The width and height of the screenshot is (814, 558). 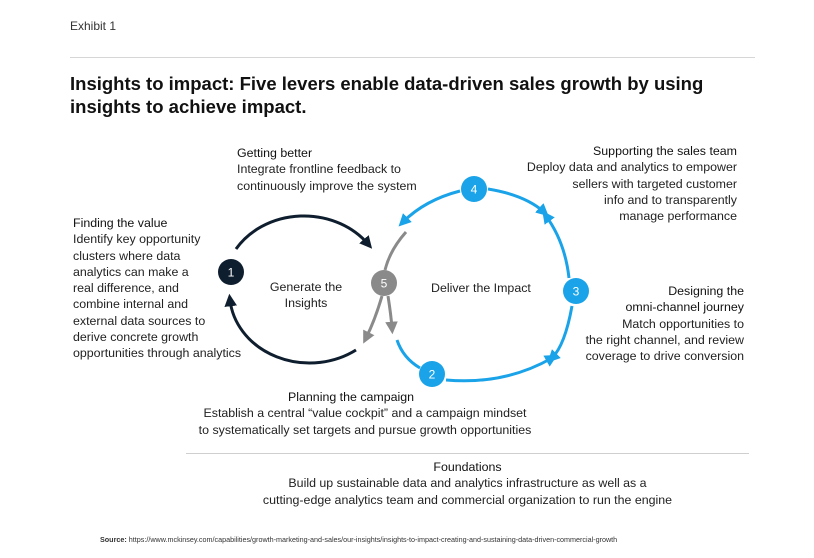 I want to click on left-loop-top-arc, so click(x=303, y=232).